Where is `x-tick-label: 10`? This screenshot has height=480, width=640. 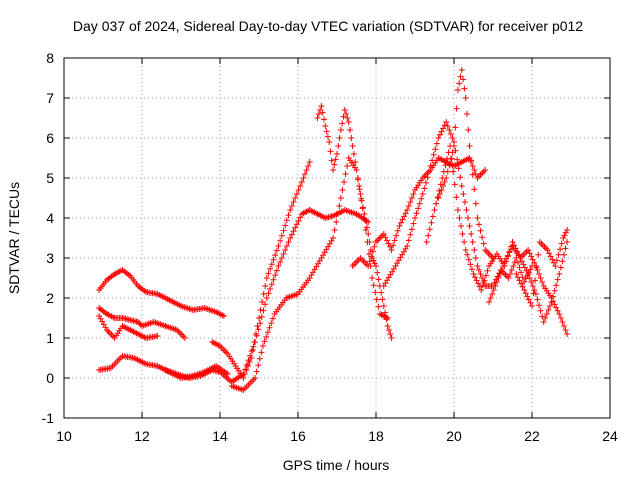
x-tick-label: 10 is located at coordinates (64, 436).